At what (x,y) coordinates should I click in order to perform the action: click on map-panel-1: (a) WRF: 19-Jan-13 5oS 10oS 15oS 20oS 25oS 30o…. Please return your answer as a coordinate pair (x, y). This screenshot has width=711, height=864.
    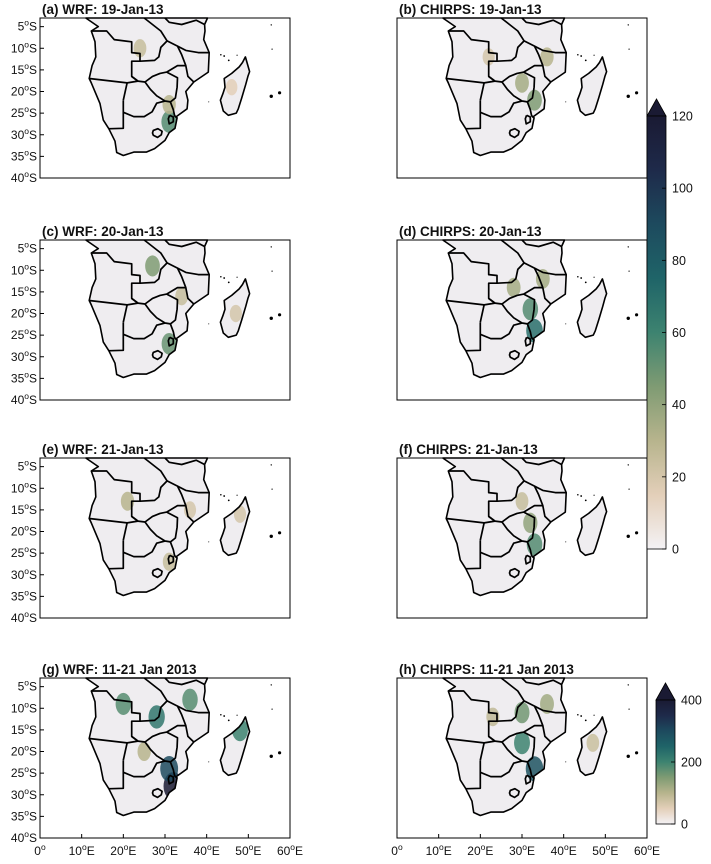
    Looking at the image, I should click on (151, 93).